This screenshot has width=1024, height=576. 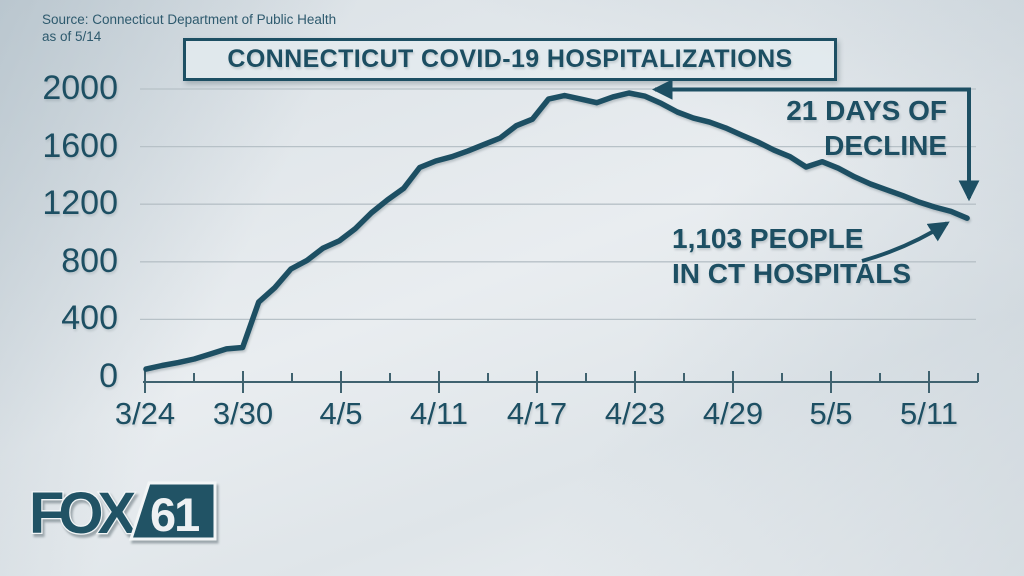 I want to click on annotation-decline-line1: 21 DAYS OF, so click(x=866, y=110).